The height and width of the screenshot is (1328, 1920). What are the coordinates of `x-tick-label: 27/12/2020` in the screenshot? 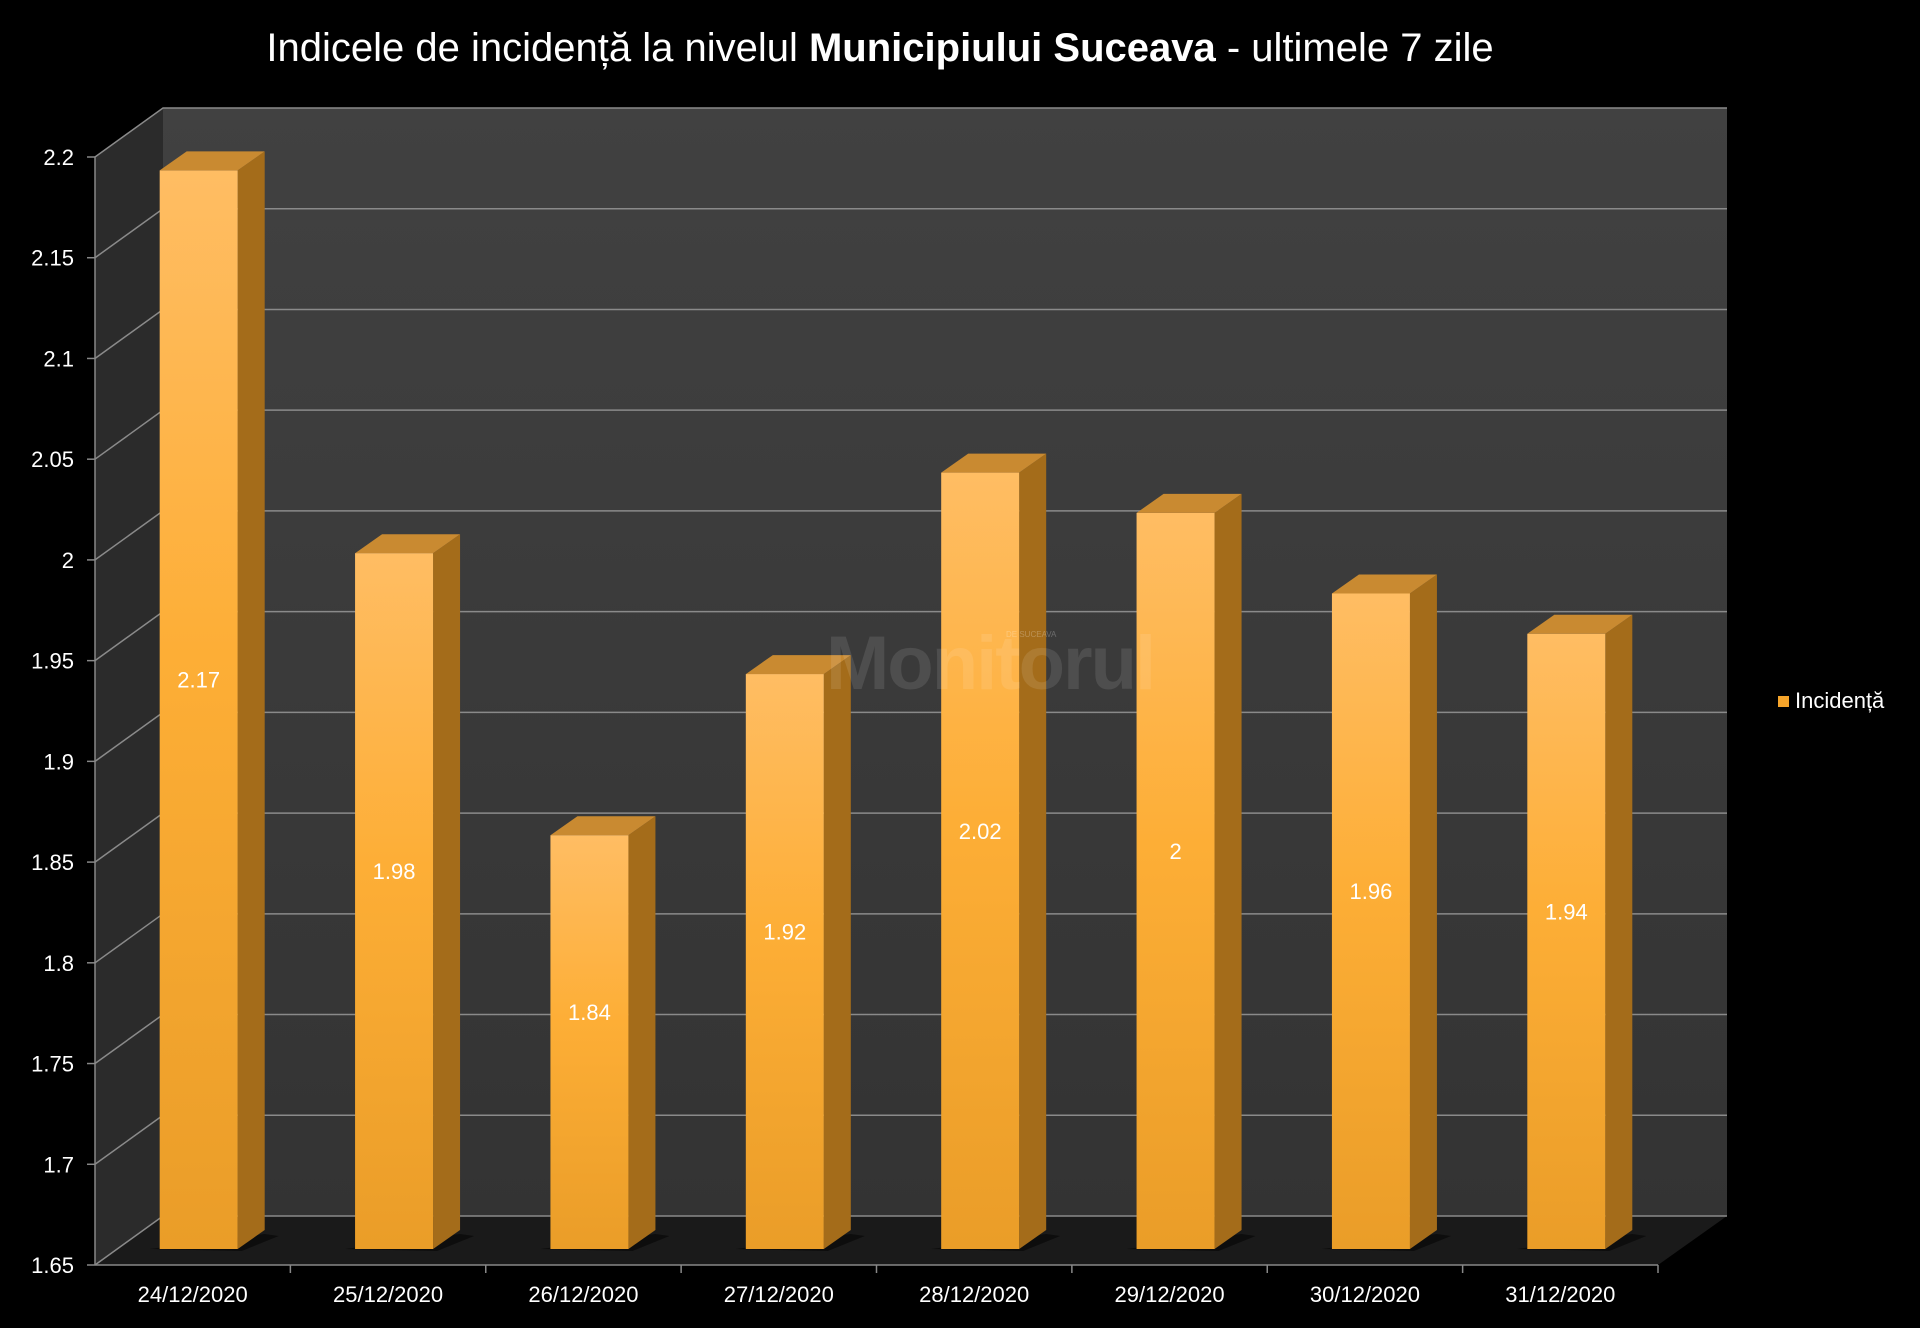 It's located at (779, 1294).